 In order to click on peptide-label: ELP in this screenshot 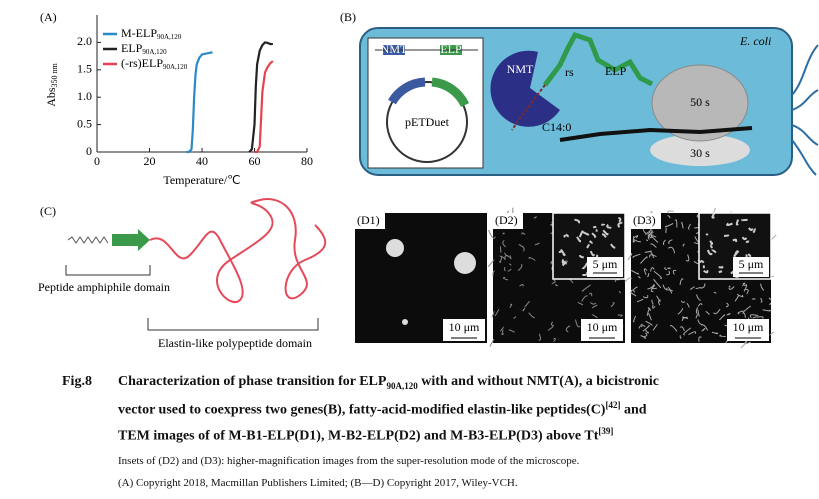, I will do `click(616, 71)`.